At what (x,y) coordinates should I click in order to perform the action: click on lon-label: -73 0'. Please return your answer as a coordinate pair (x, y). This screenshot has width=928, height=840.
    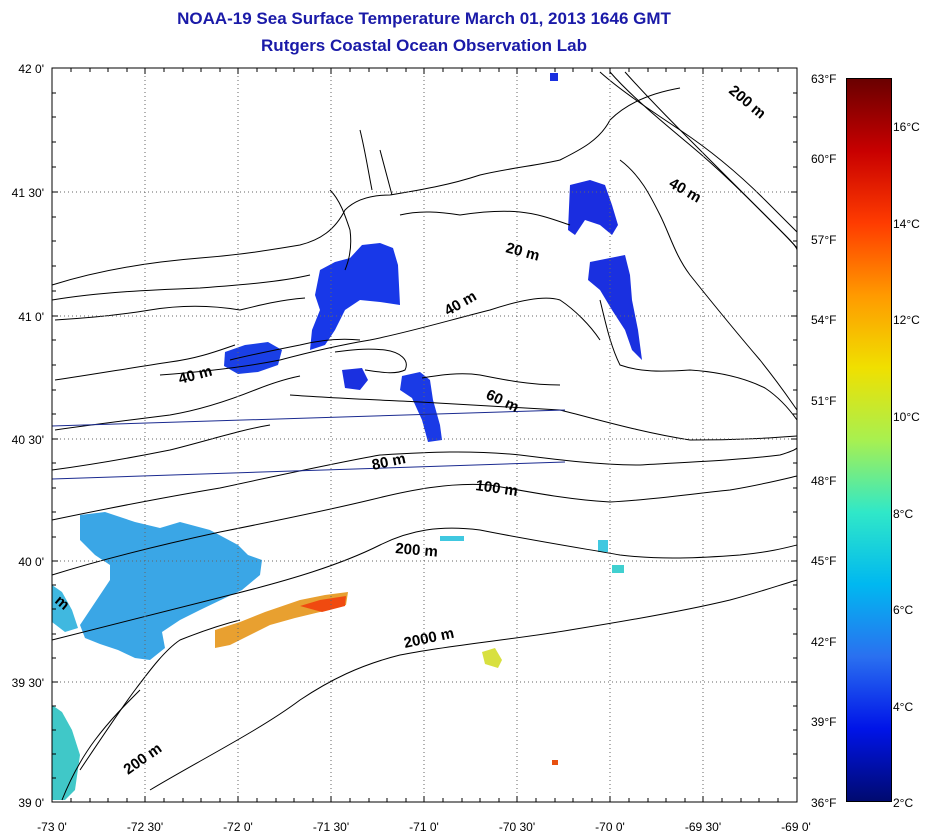
    Looking at the image, I should click on (52, 827).